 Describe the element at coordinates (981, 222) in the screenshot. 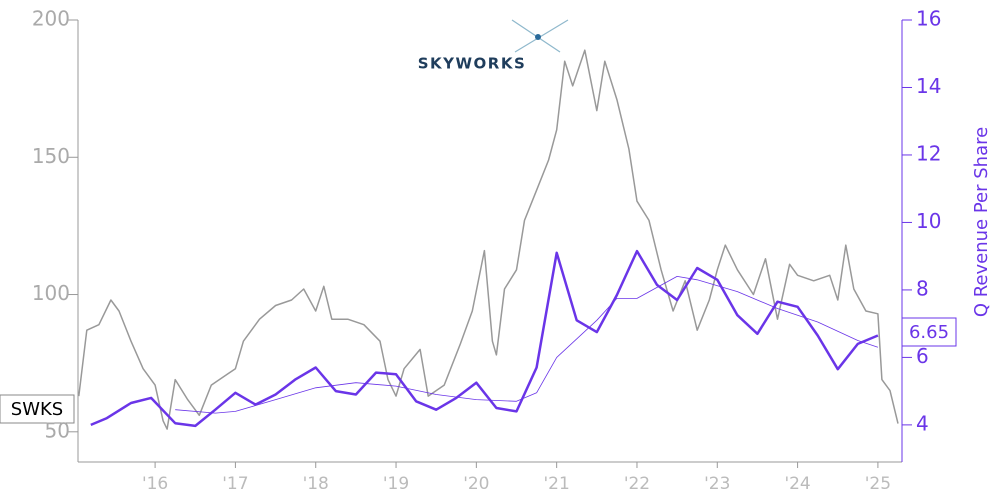

I see `y2-axis-title: Q Revenue Per Share` at that location.